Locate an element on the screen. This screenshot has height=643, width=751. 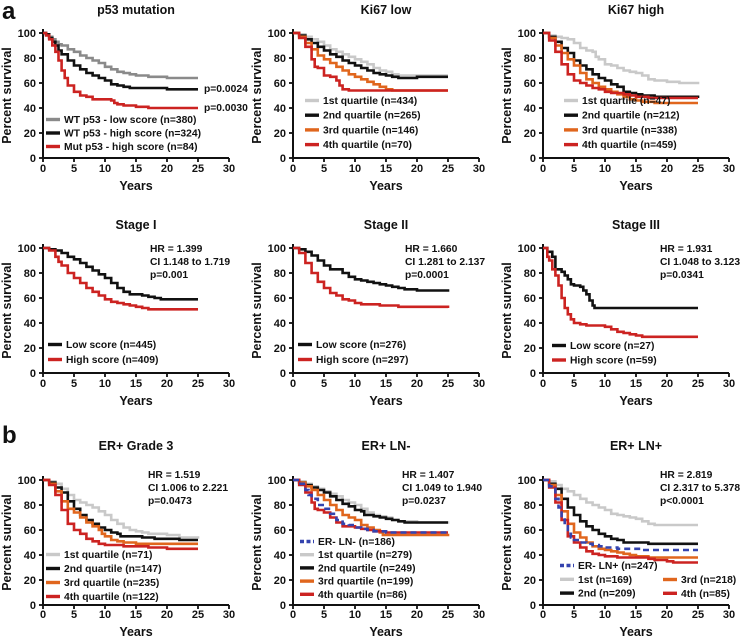
x-tick-label: 20 is located at coordinates (667, 384).